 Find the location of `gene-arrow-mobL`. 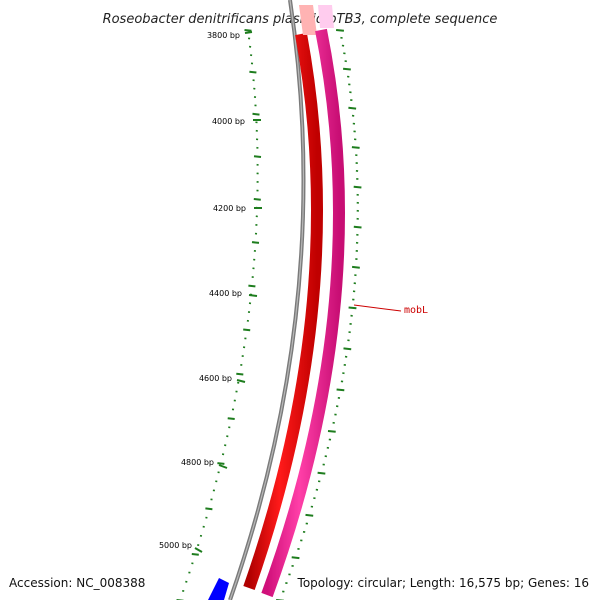

gene-arrow-mobL is located at coordinates (303, 313).